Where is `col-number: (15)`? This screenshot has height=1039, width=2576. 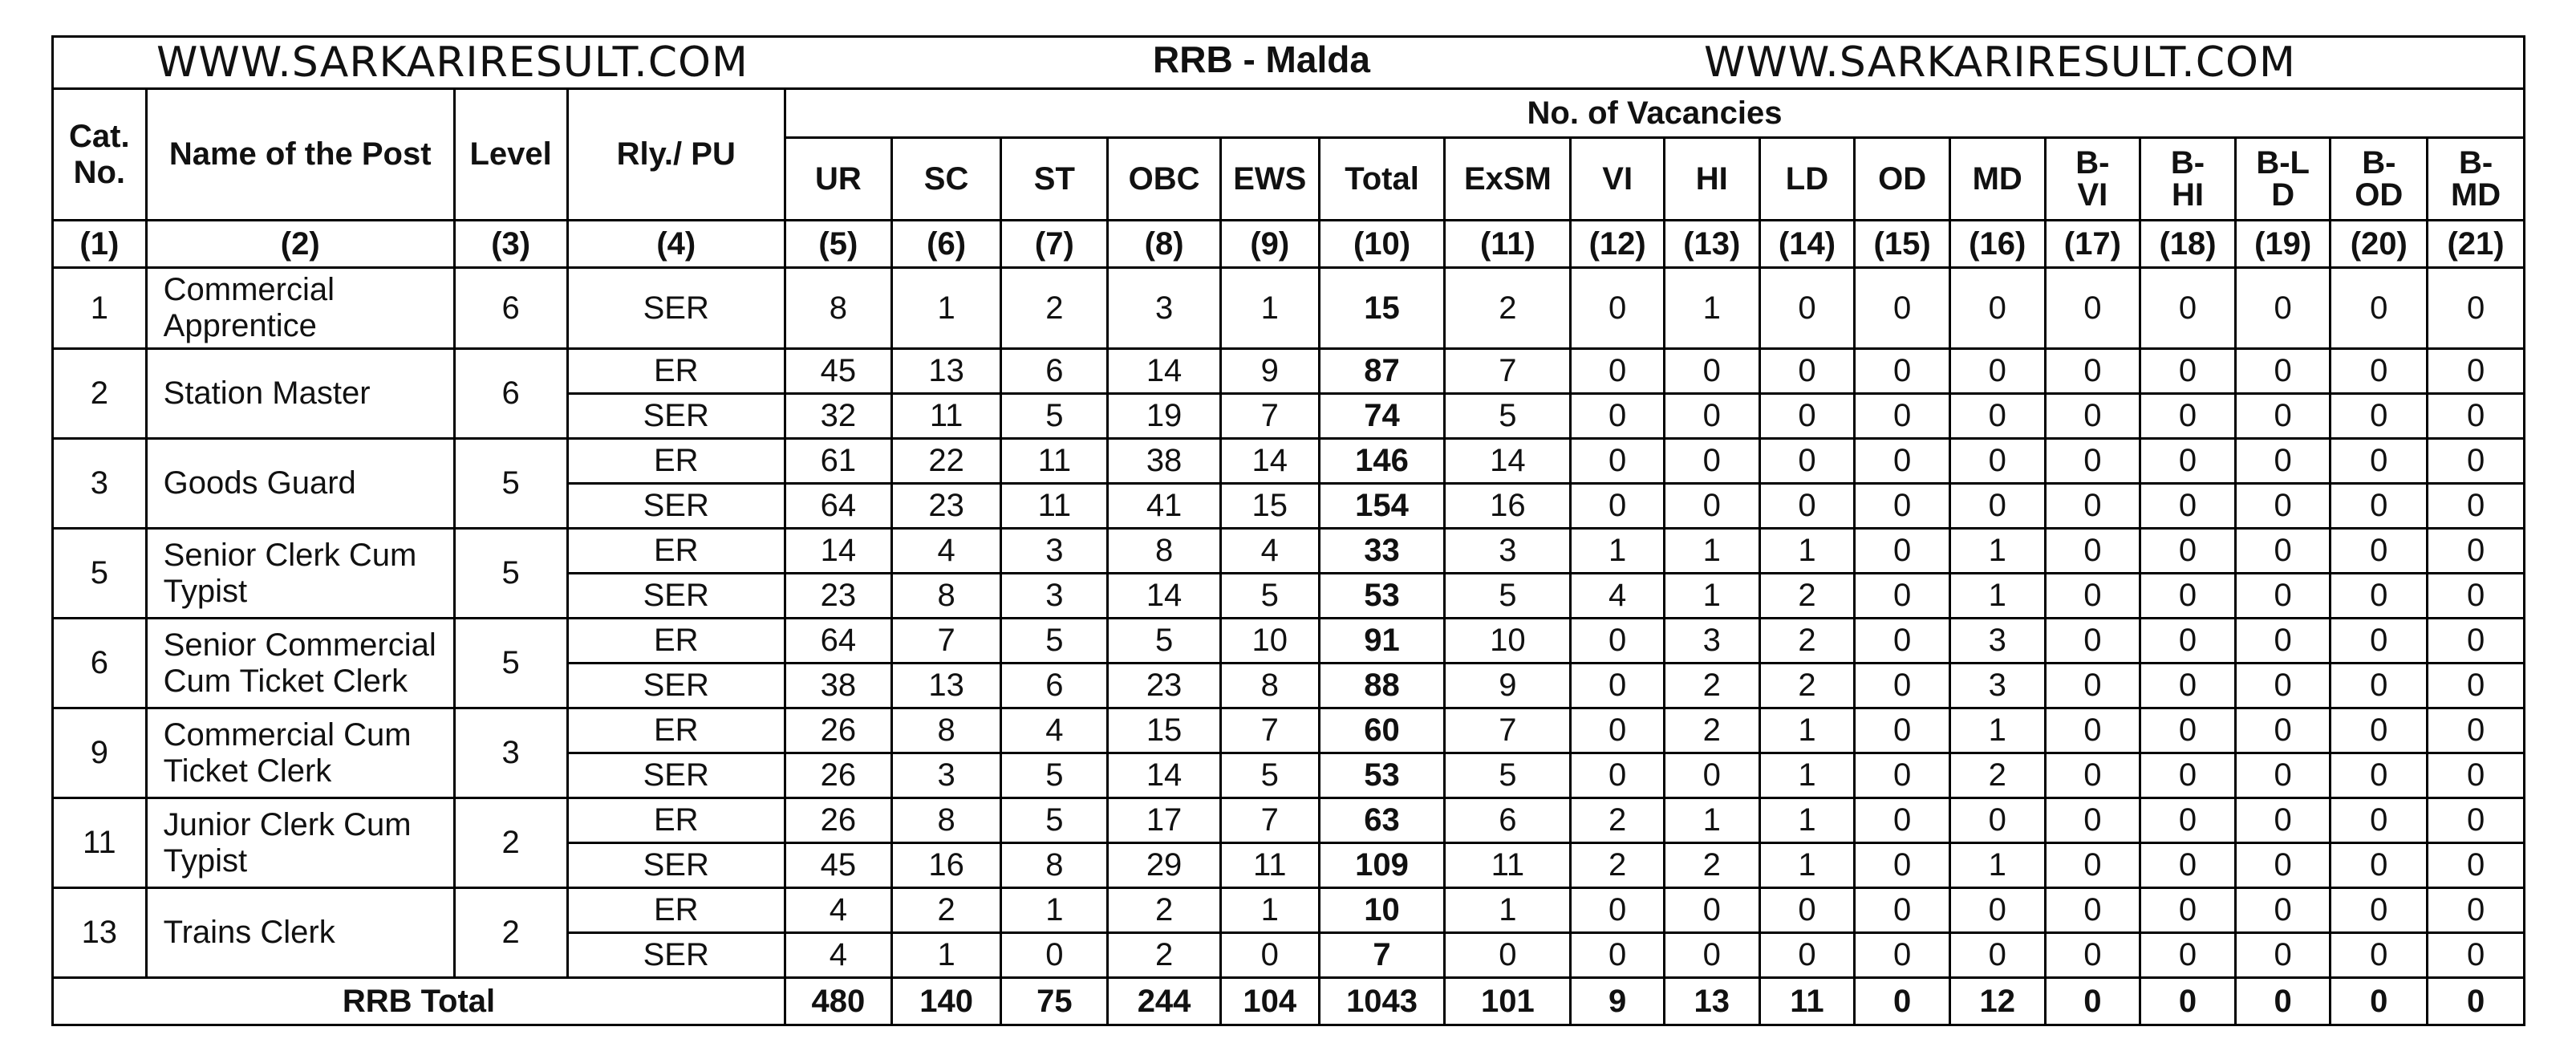
col-number: (15) is located at coordinates (1902, 244).